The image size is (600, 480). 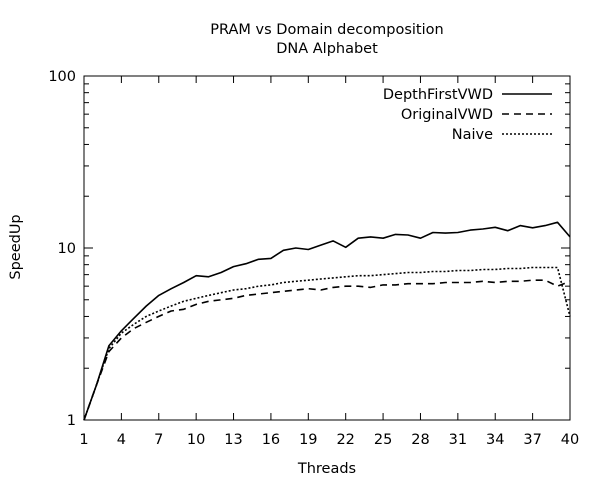 I want to click on x-tick-label: 19, so click(x=308, y=440).